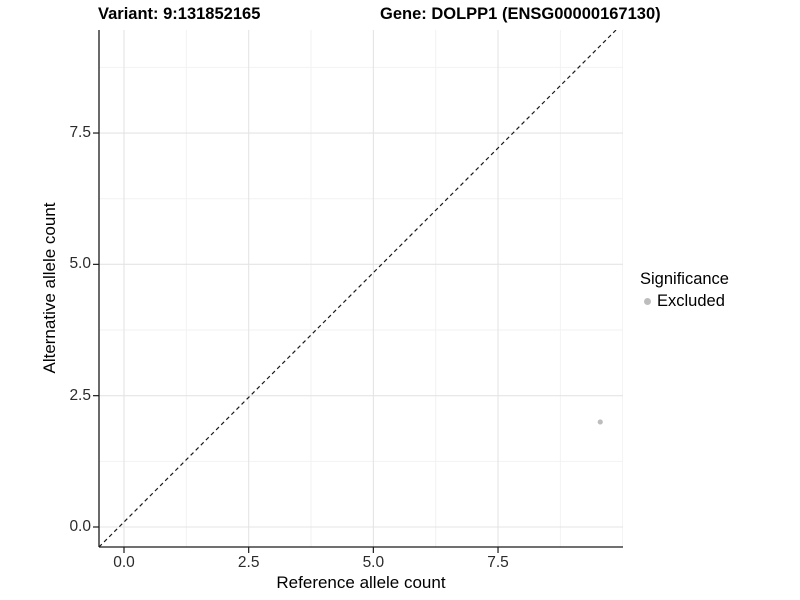 Image resolution: width=800 pixels, height=600 pixels. Describe the element at coordinates (80, 264) in the screenshot. I see `y-tick-label: 5.0` at that location.